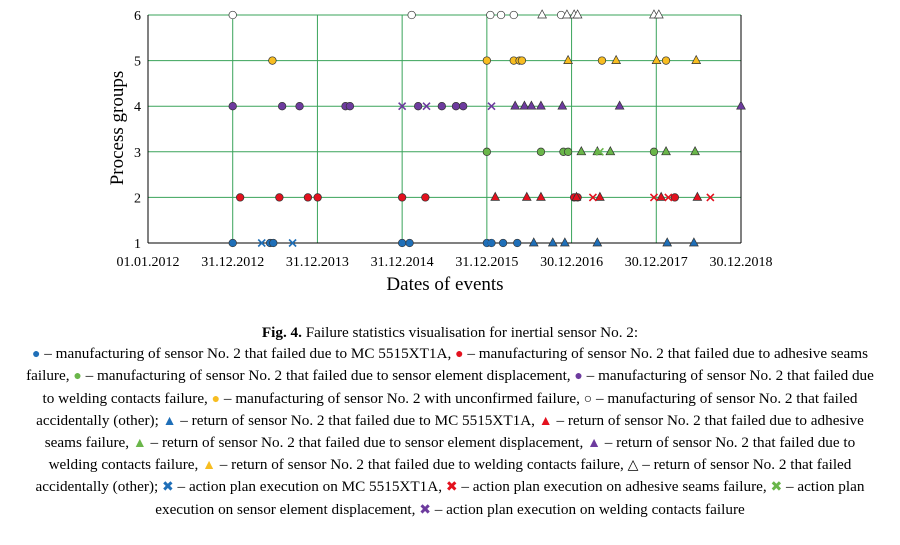  I want to click on x-tick-label: 01.01.2012, so click(148, 262).